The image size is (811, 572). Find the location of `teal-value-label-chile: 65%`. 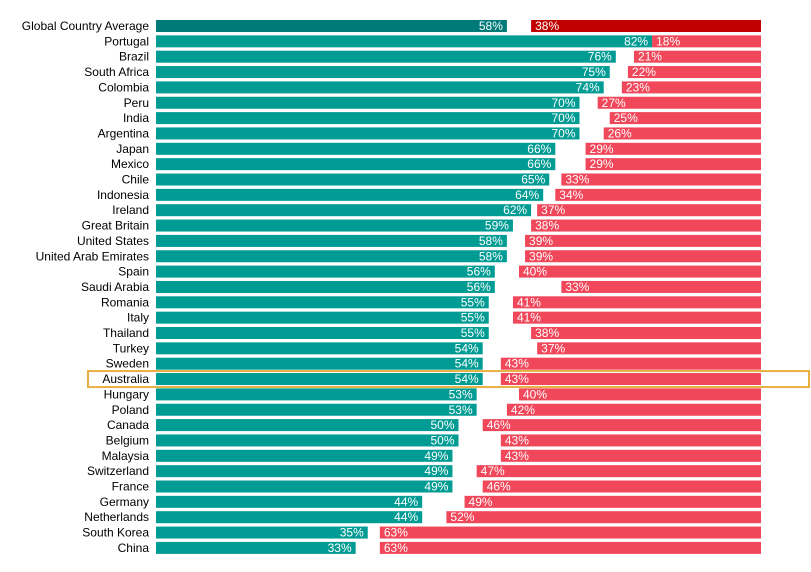

teal-value-label-chile: 65% is located at coordinates (533, 180).